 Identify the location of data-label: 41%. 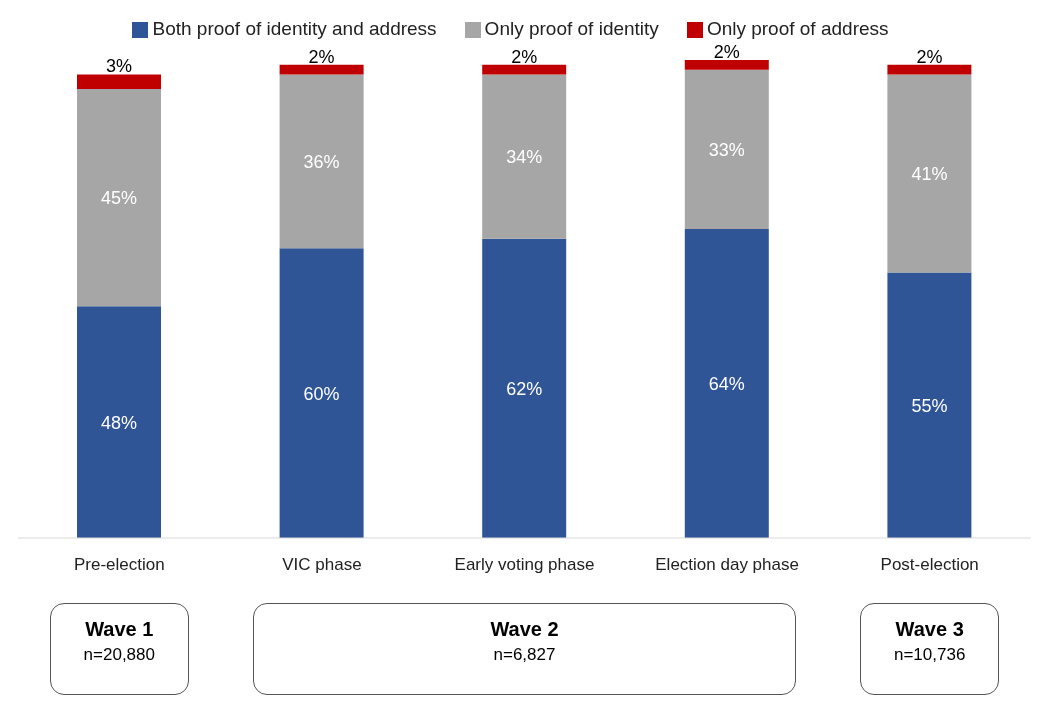
(929, 173).